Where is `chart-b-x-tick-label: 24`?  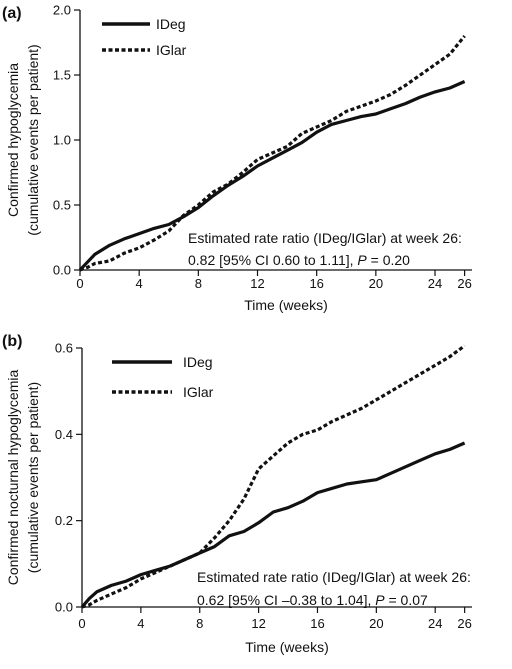 chart-b-x-tick-label: 24 is located at coordinates (435, 623).